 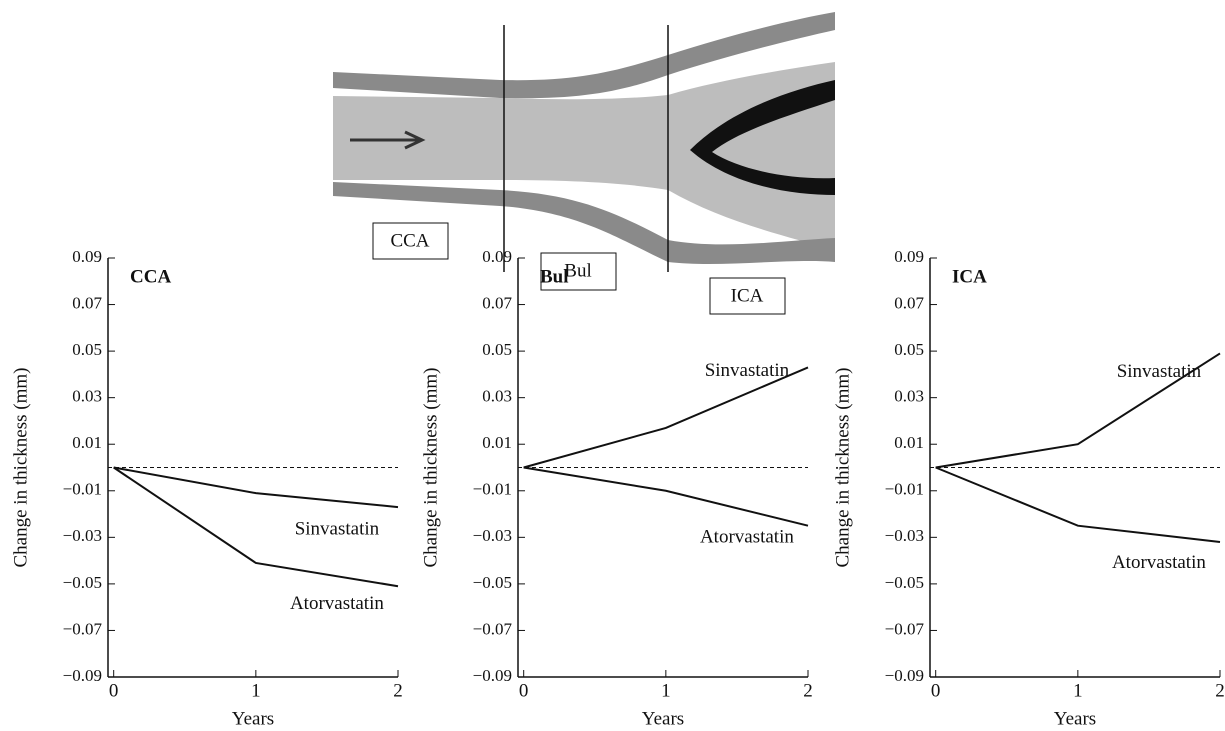 I want to click on segment-label: Bul, so click(x=577, y=270).